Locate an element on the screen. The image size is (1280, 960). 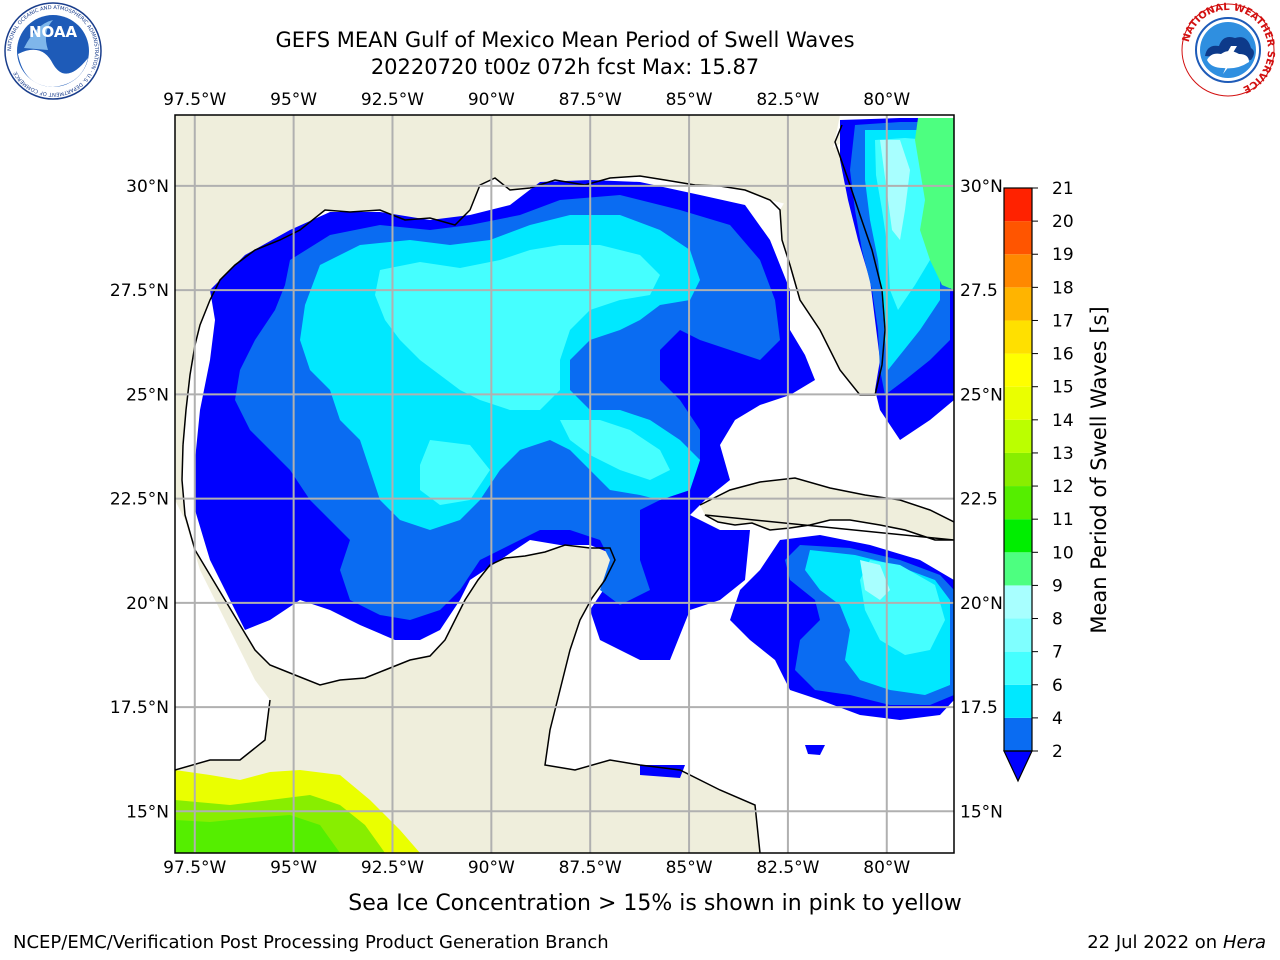
lat-label-right: 20°N is located at coordinates (981, 604).